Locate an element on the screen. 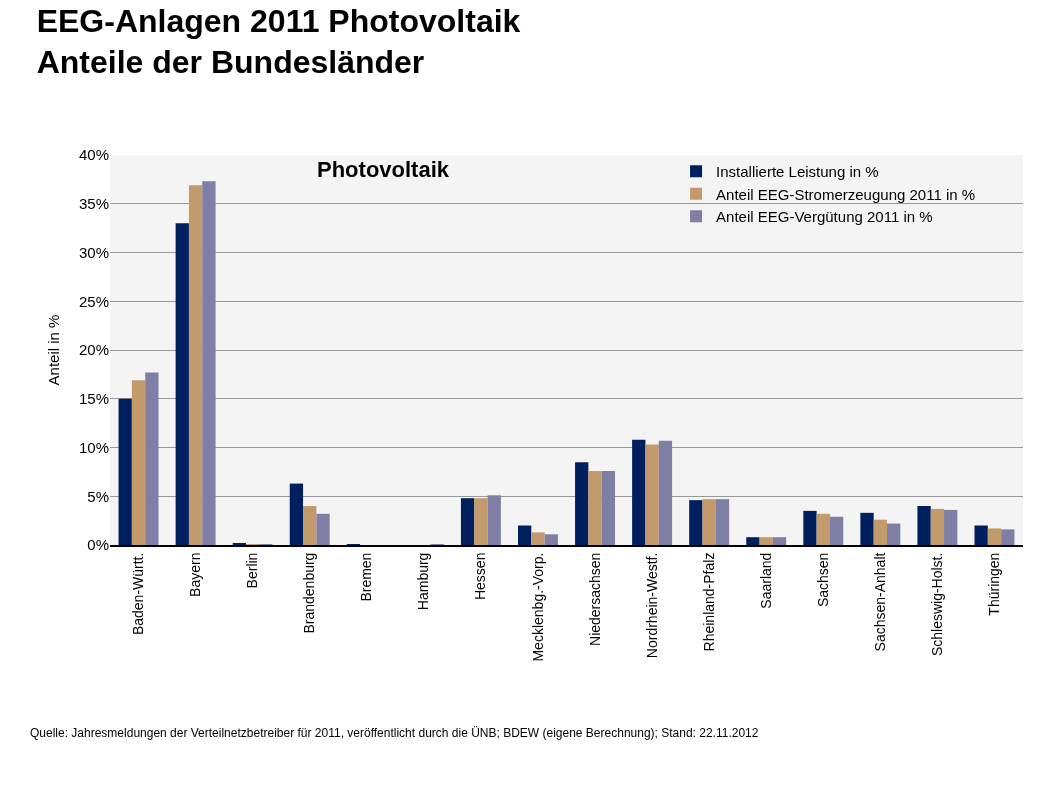  x-tick-label: Bremen is located at coordinates (366, 577).